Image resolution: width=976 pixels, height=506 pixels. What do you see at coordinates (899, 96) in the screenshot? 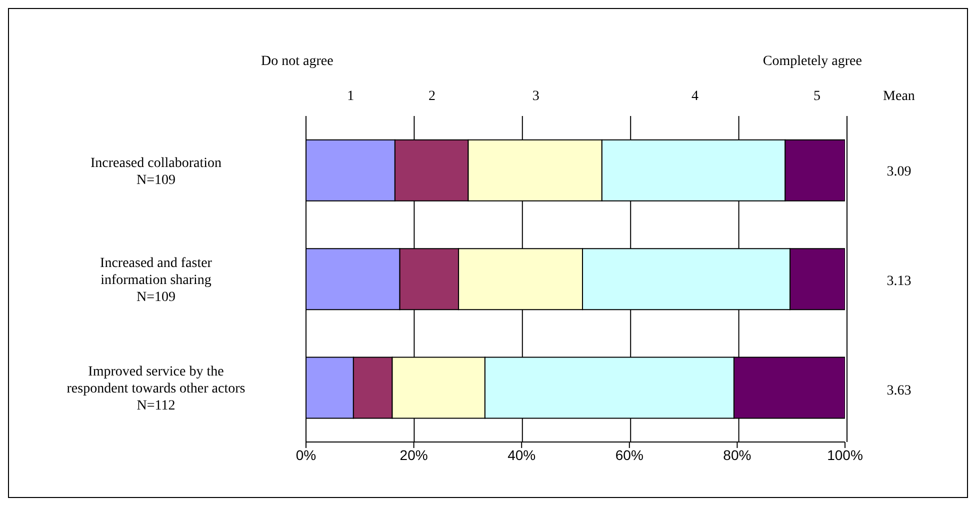
I see `text: Mean` at bounding box center [899, 96].